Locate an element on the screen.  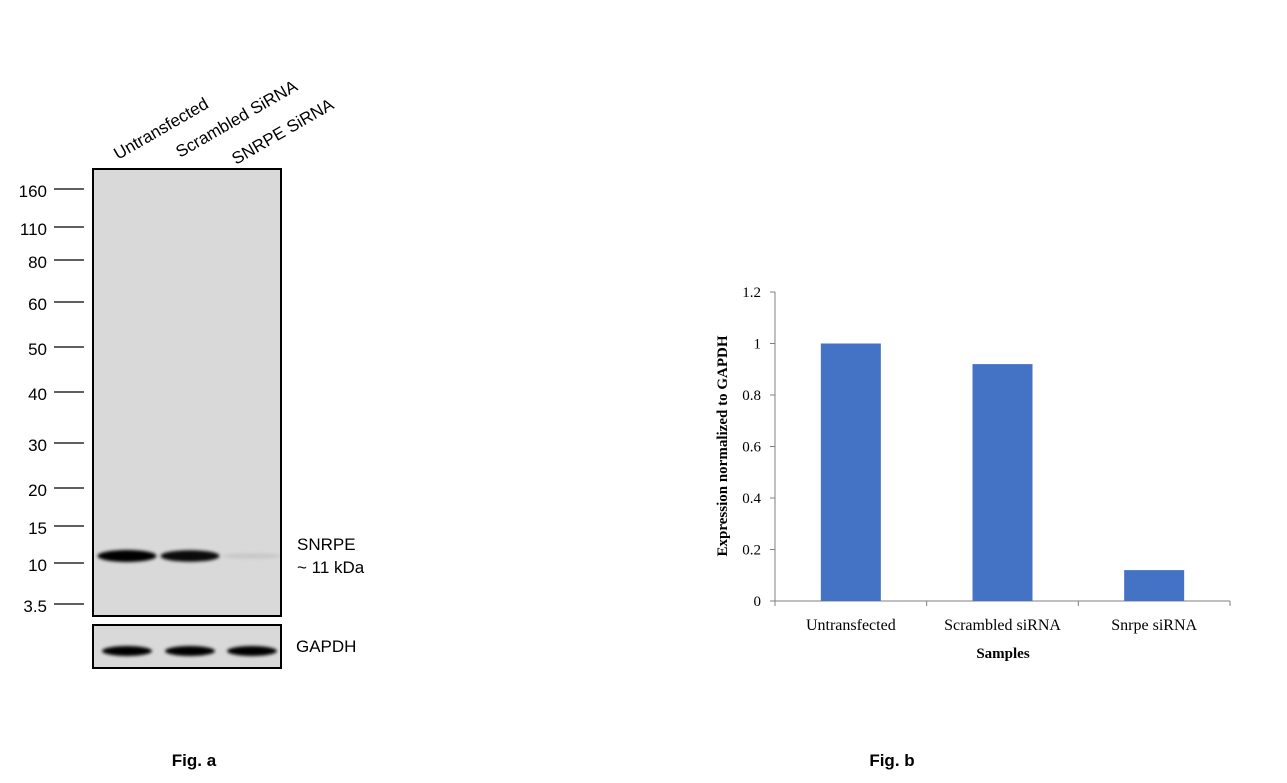
x-tick-label: Scrambled siRNA is located at coordinates (1002, 625).